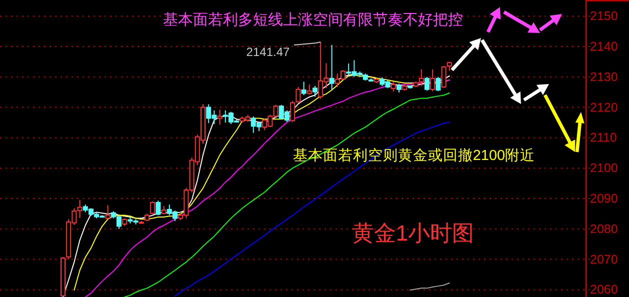  Describe the element at coordinates (604, 229) in the screenshot. I see `y-tick-label: 2080` at that location.